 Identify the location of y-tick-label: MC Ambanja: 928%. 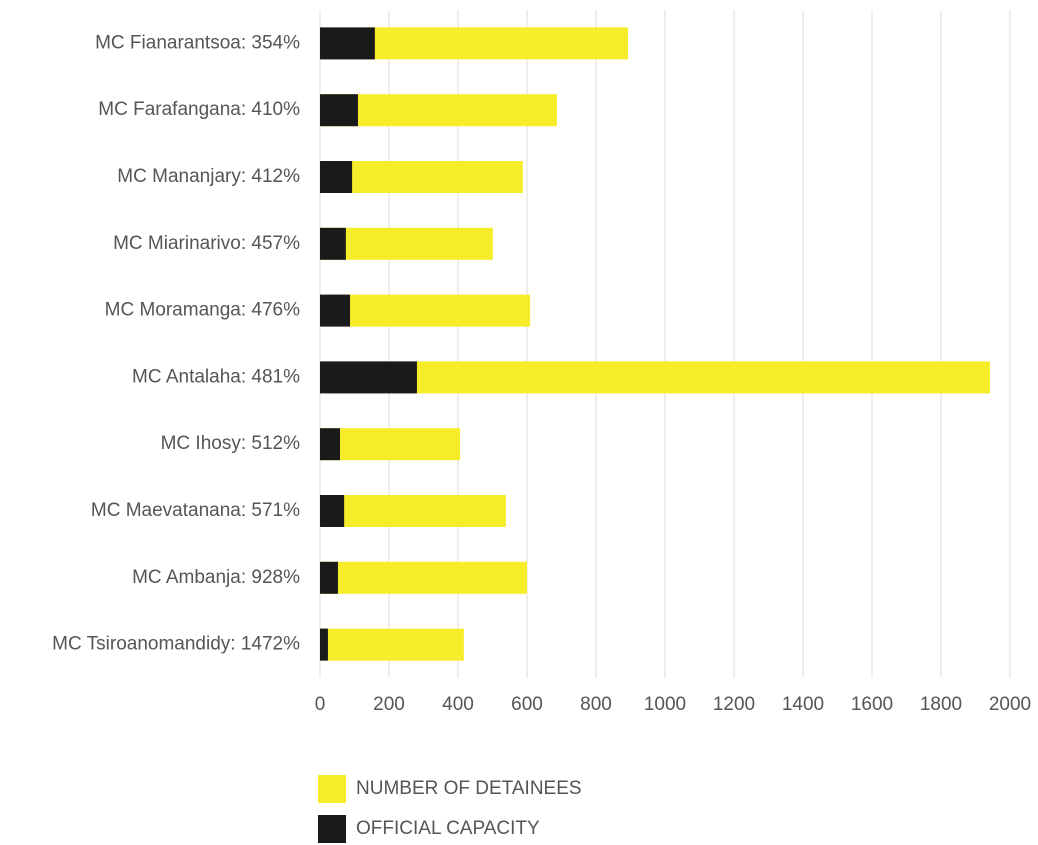
(216, 577).